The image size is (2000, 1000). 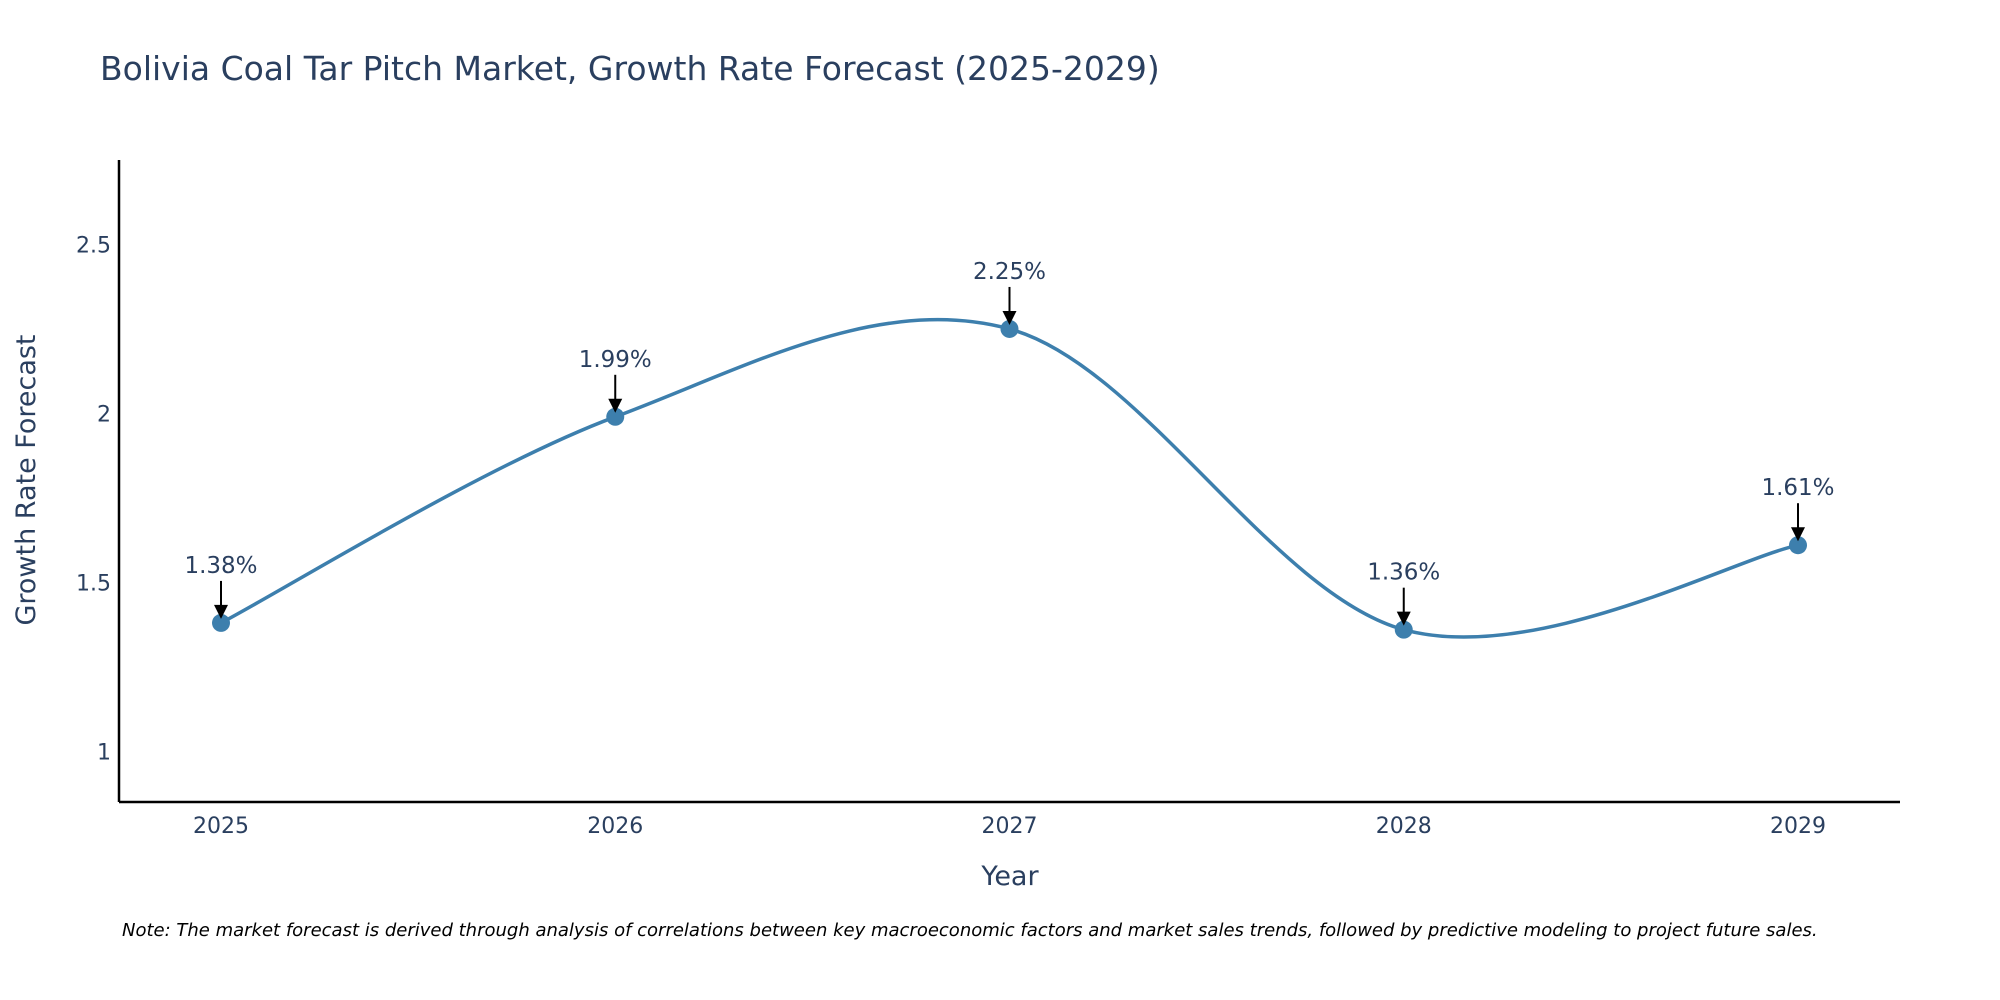 I want to click on x-tick-label: 2026, so click(x=615, y=826).